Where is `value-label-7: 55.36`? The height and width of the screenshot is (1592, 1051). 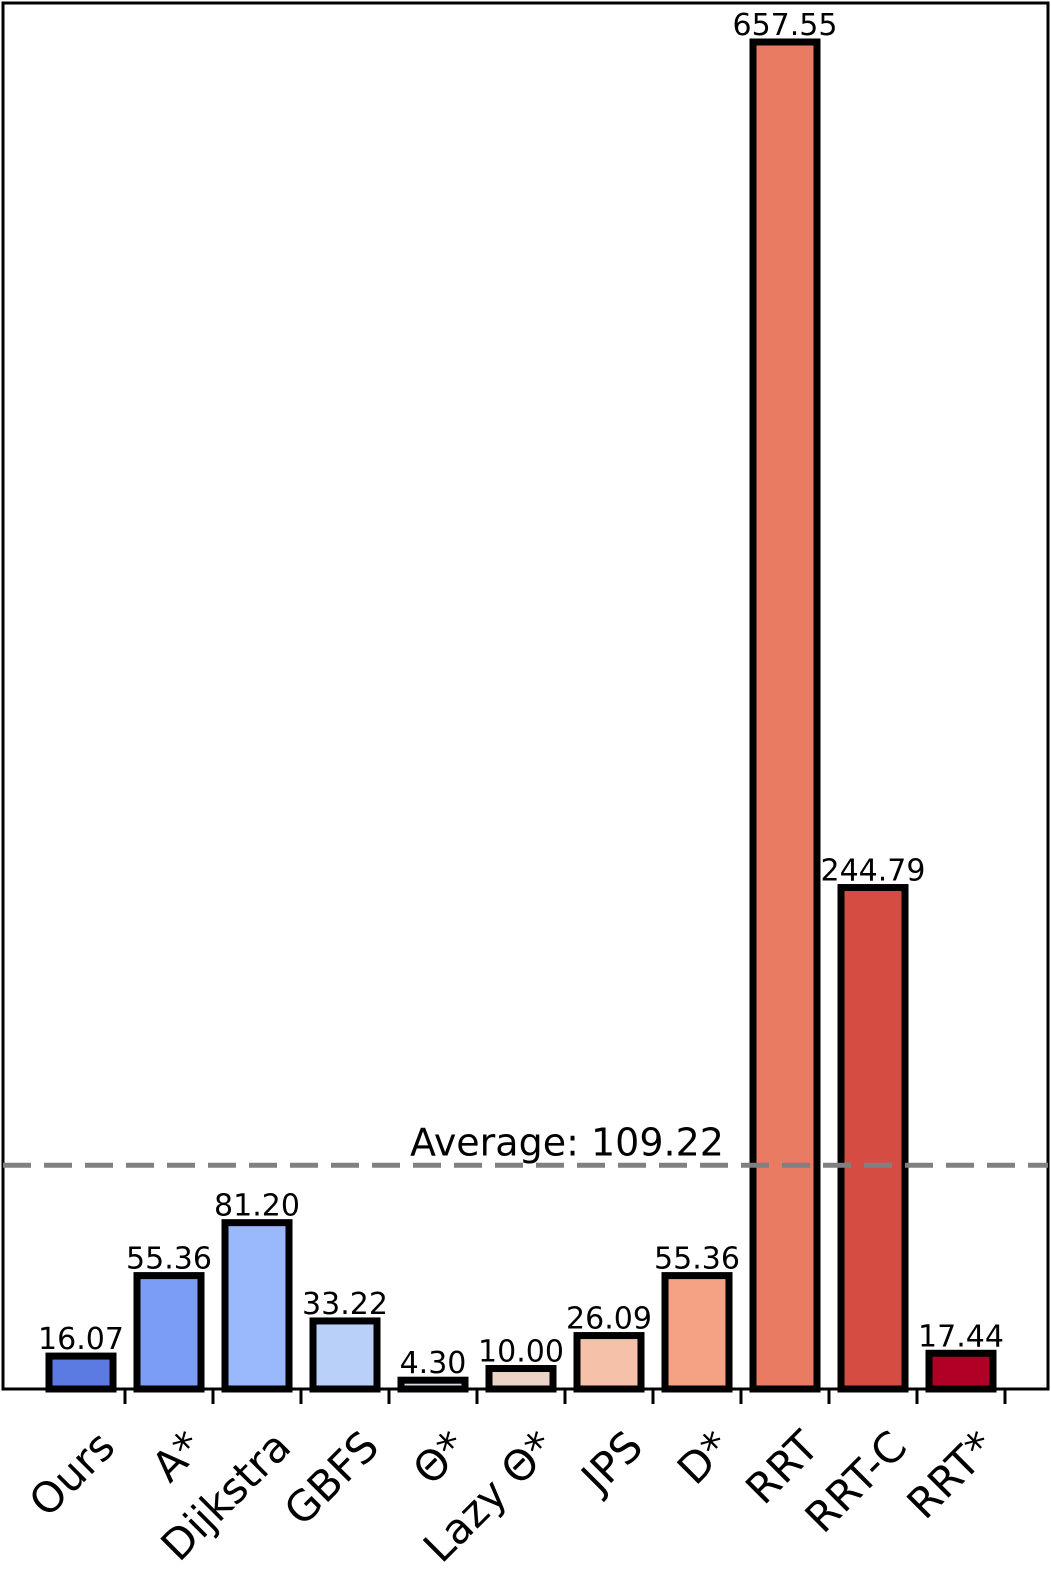
value-label-7: 55.36 is located at coordinates (697, 1259).